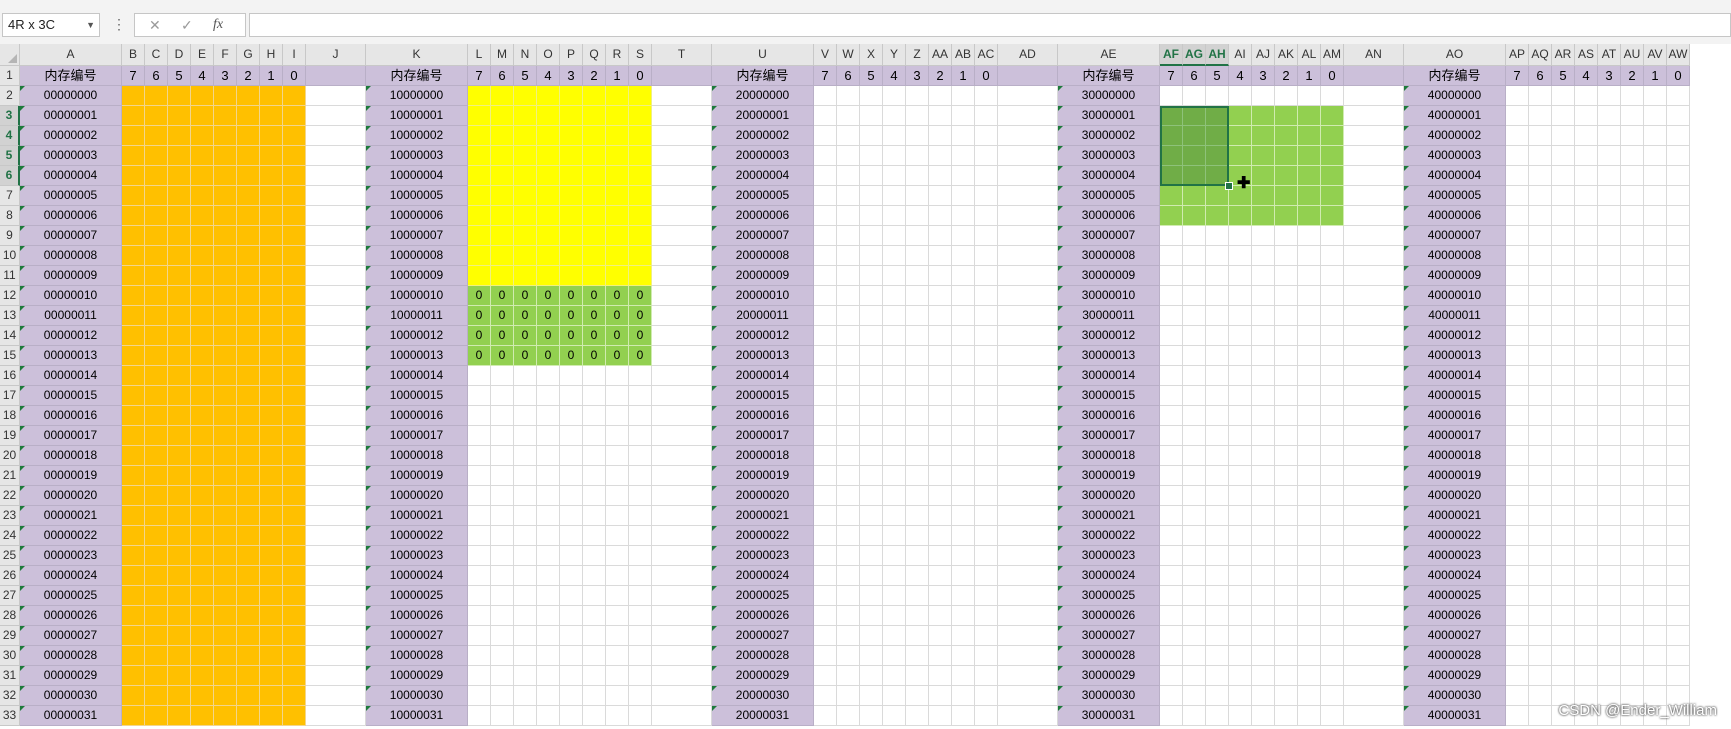  What do you see at coordinates (417, 556) in the screenshot?
I see `memory-id-cell: 10000023` at bounding box center [417, 556].